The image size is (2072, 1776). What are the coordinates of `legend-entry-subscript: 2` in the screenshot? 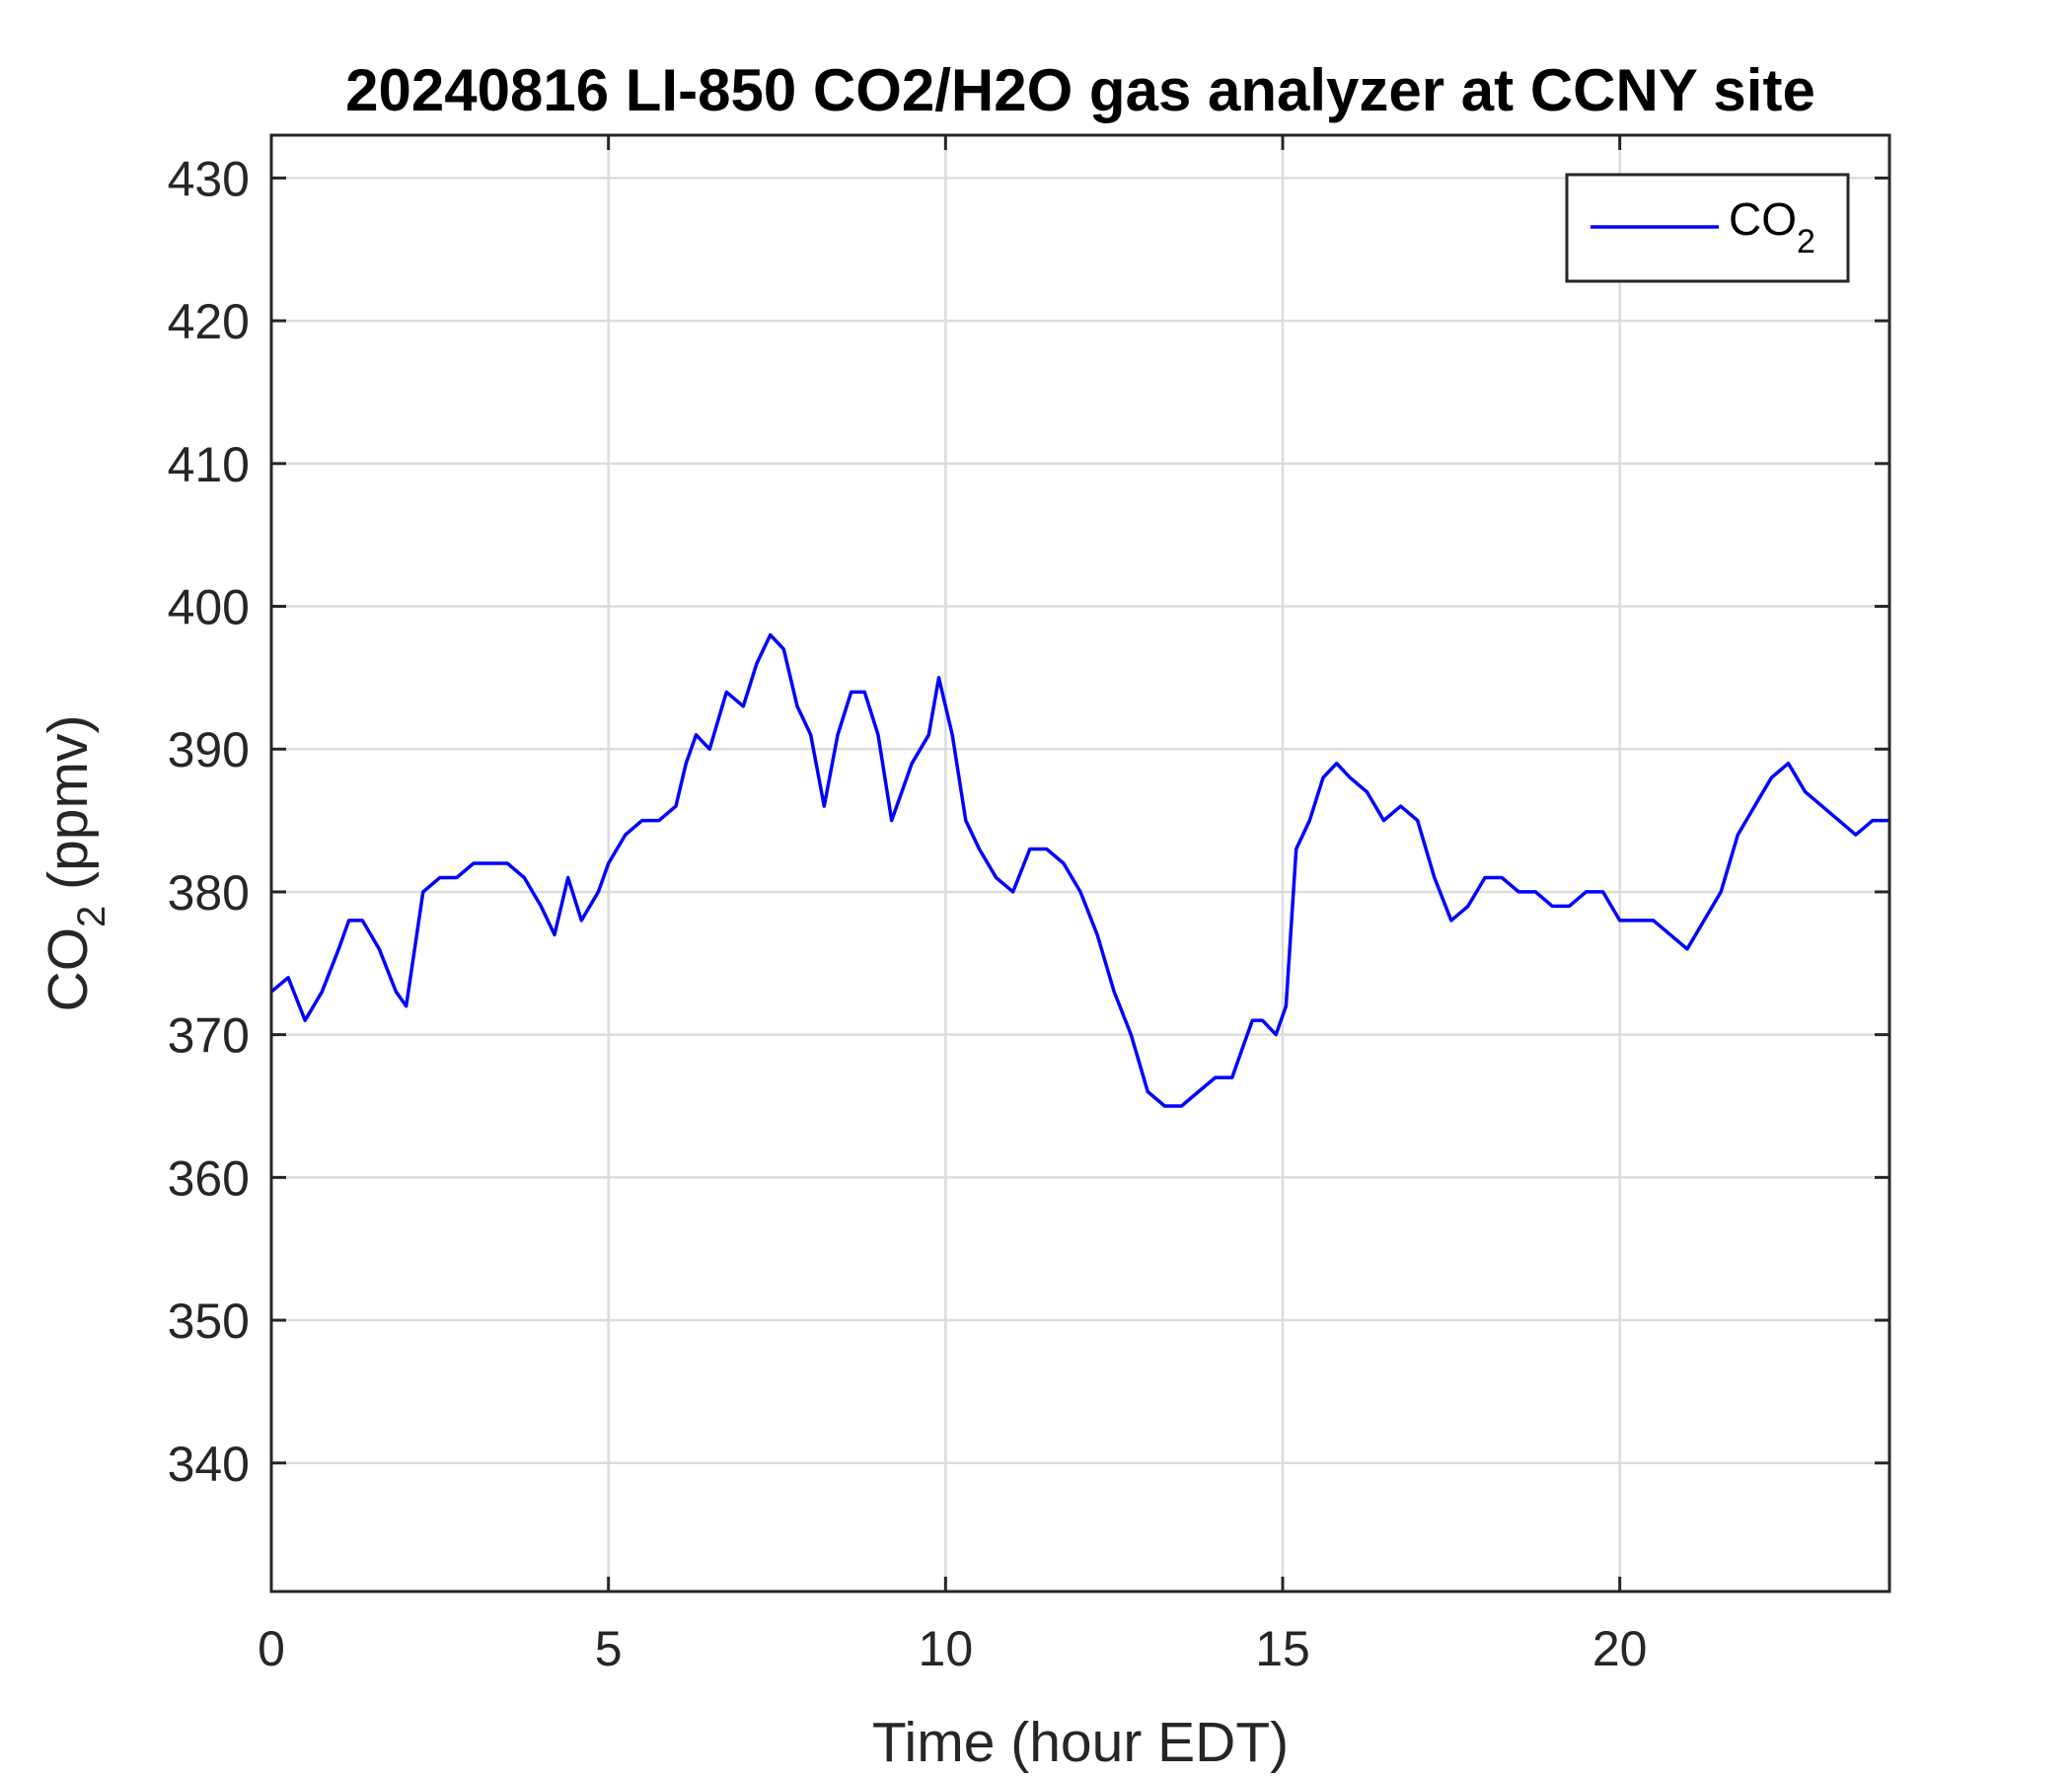 It's located at (1806, 242).